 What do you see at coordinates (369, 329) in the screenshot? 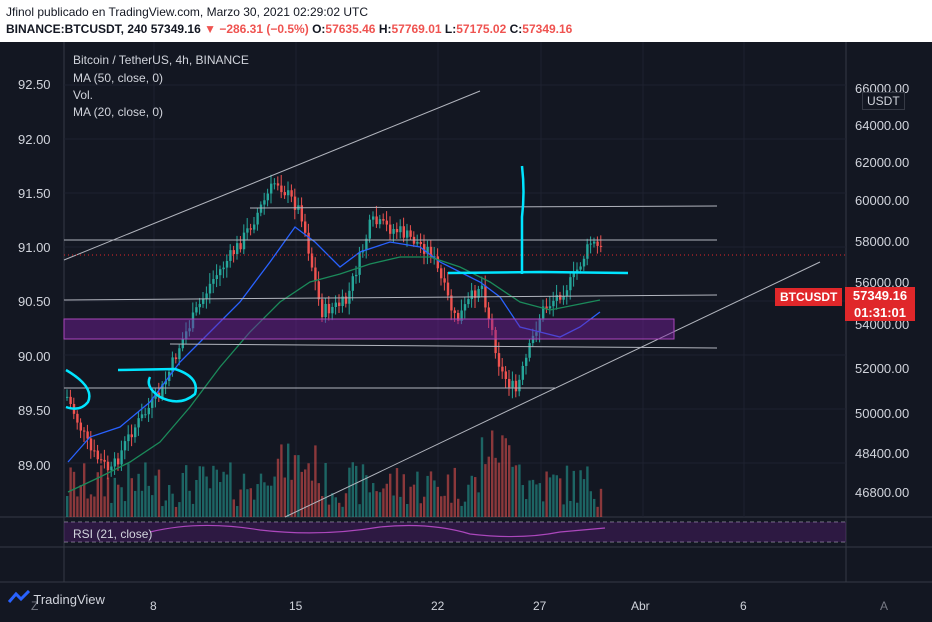
I see `support-zone` at bounding box center [369, 329].